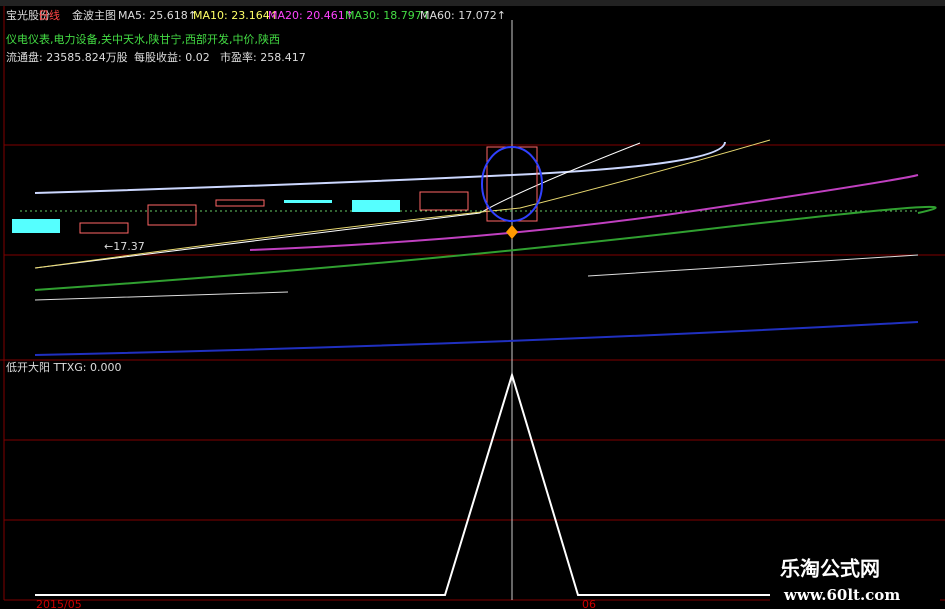 This screenshot has width=945, height=609. I want to click on watermark-name: 乐淘公式网, so click(830, 569).